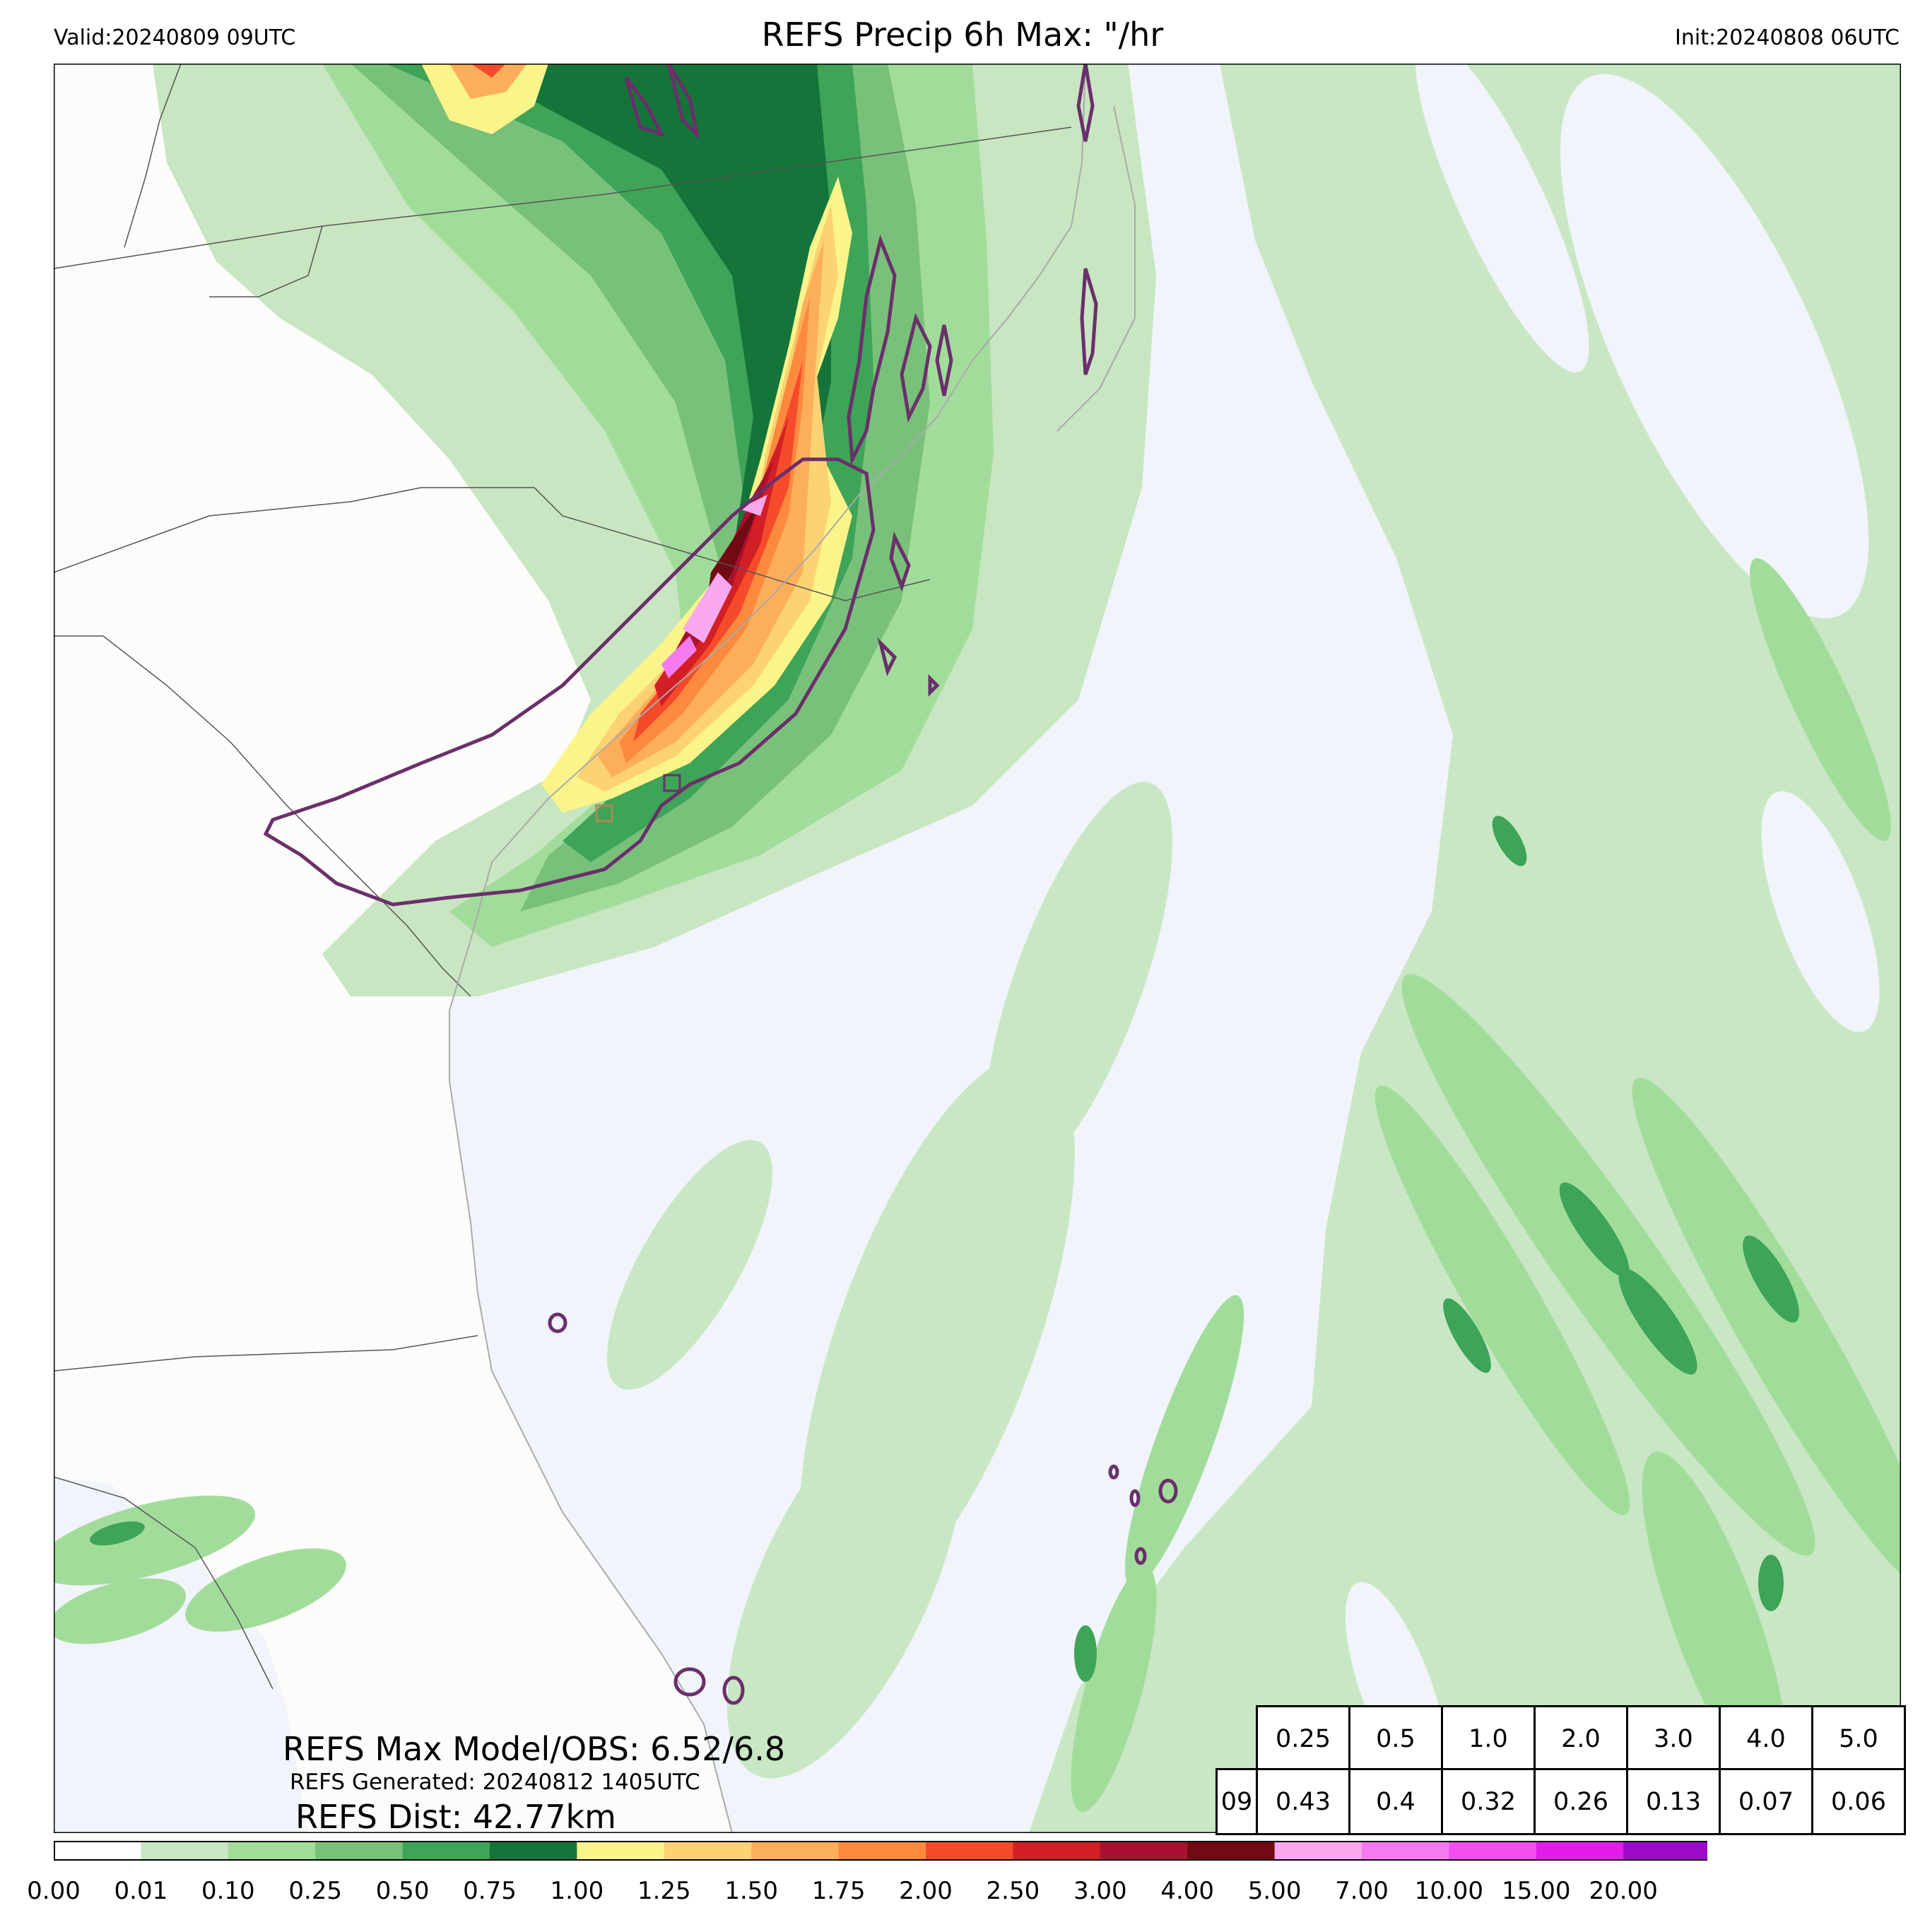  I want to click on threshold-20: 2.0, so click(1581, 1738).